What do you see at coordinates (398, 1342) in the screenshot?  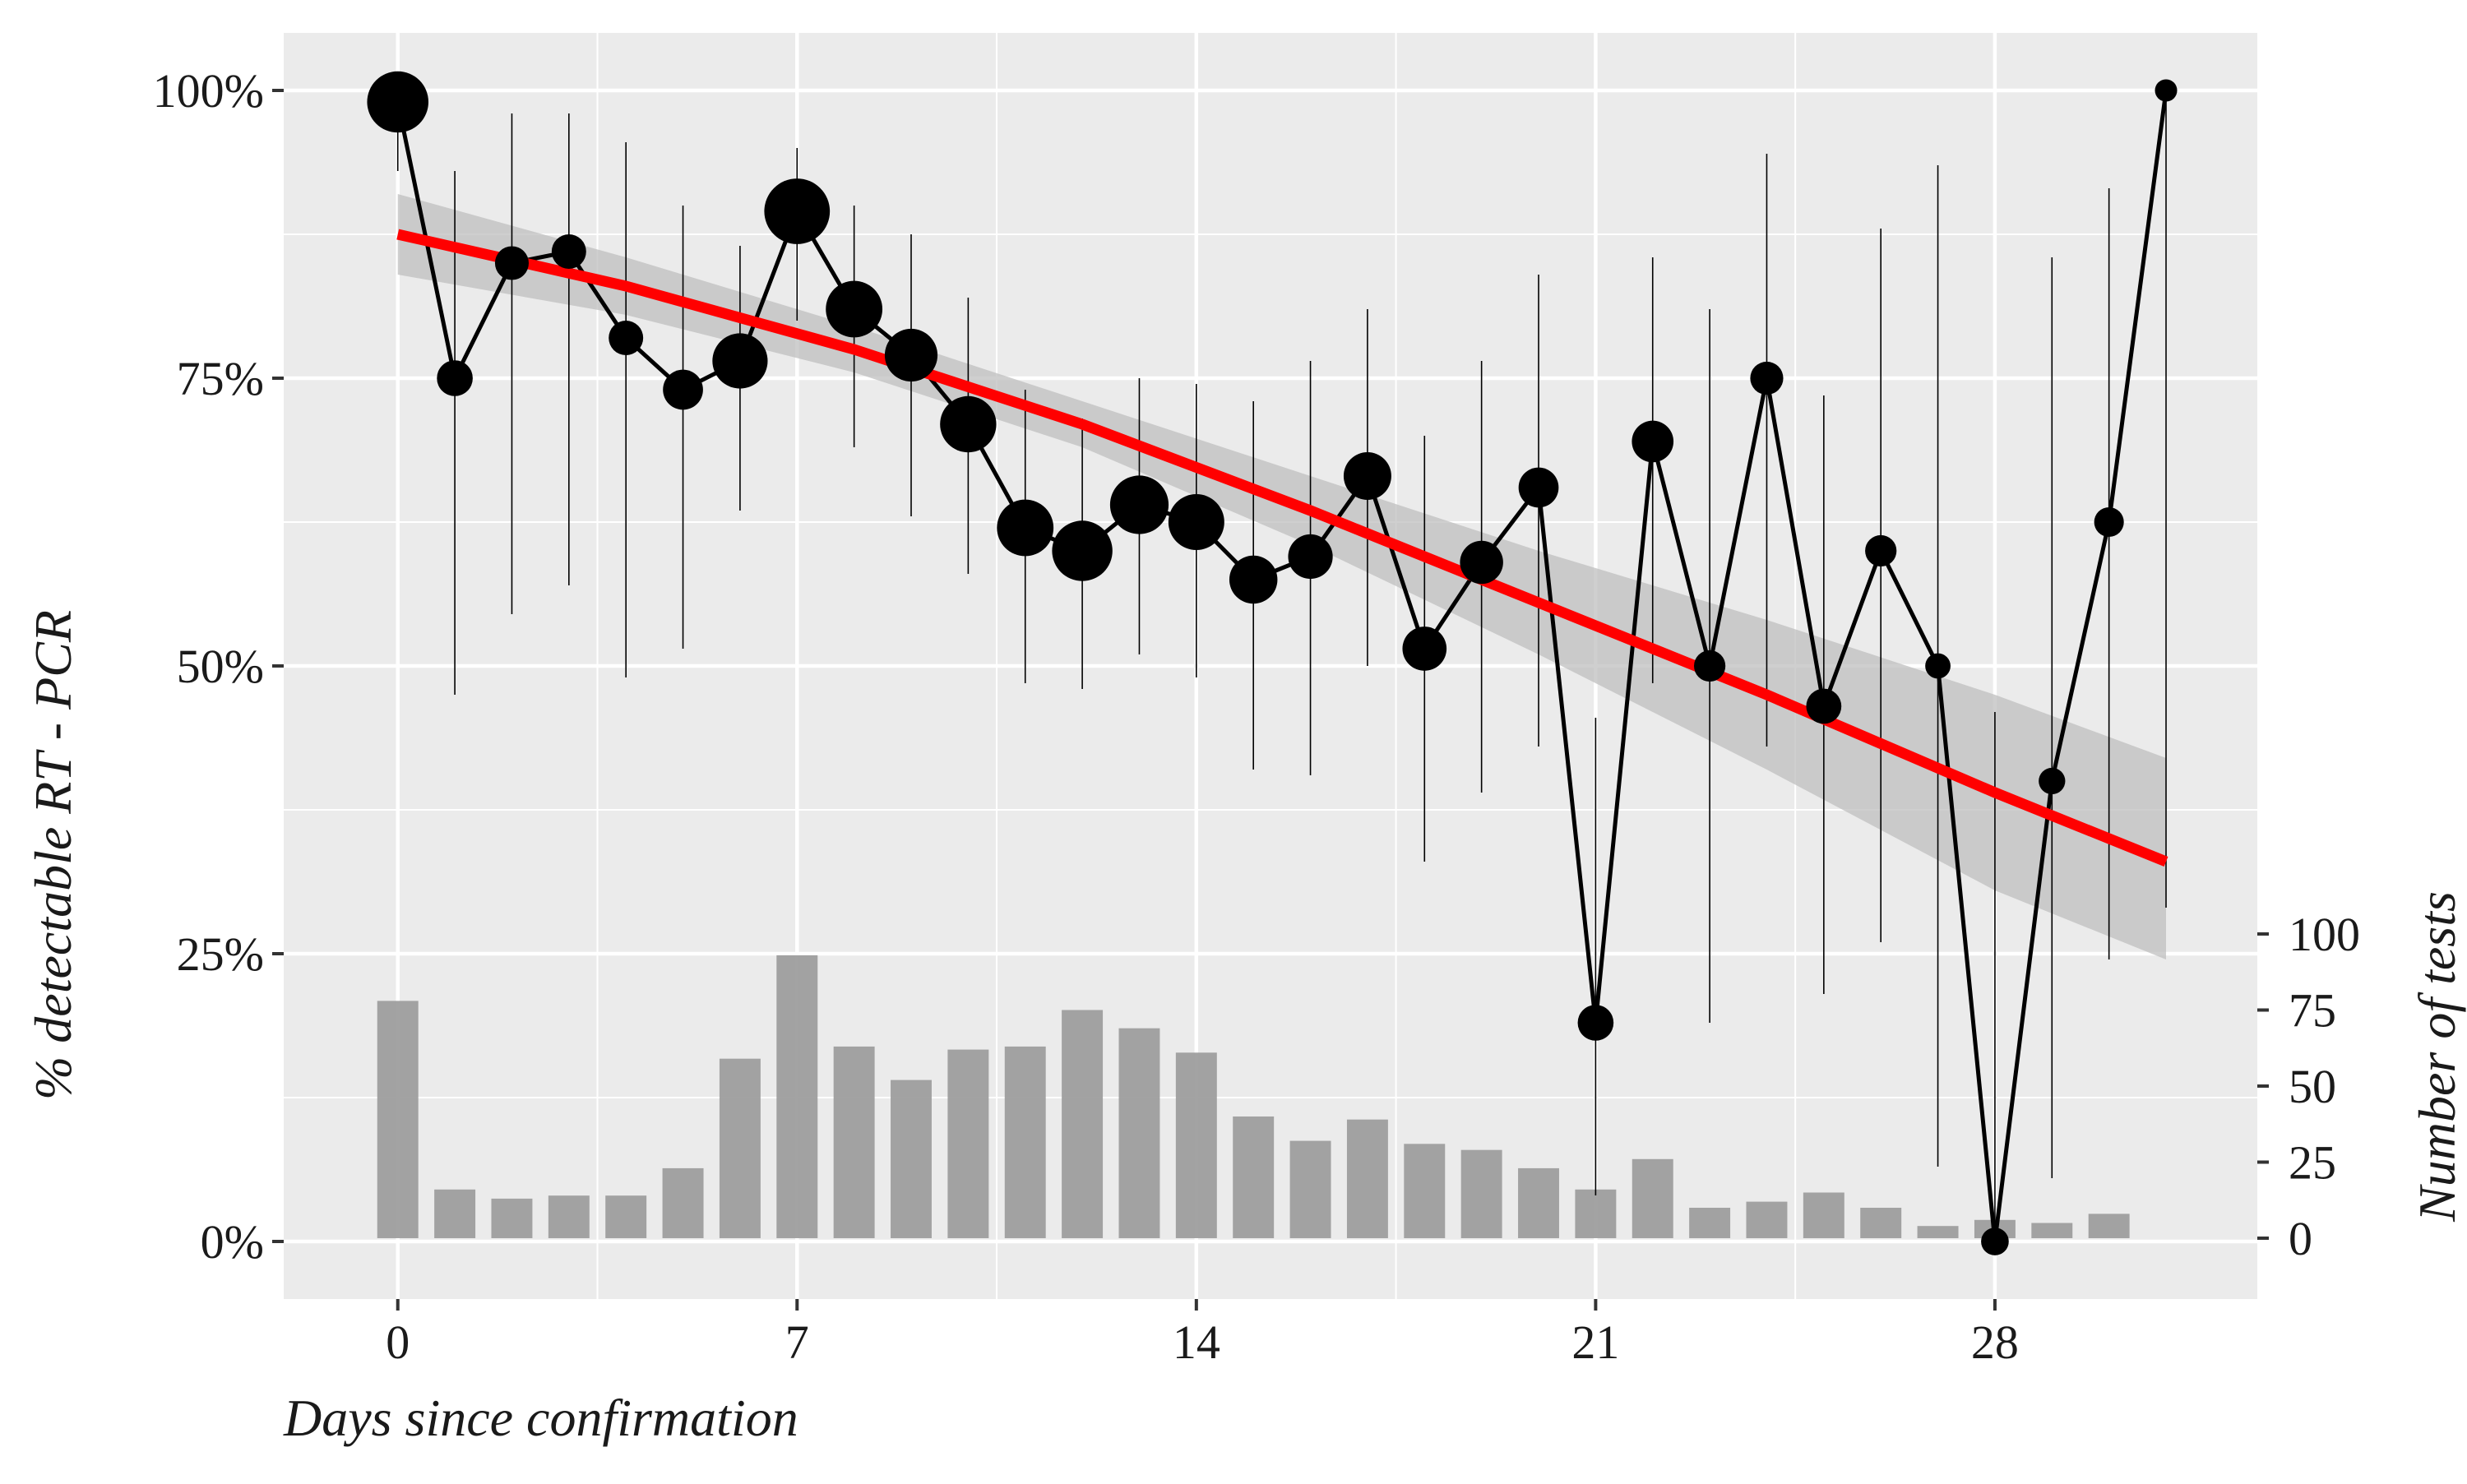 I see `x-tick-label: 0` at bounding box center [398, 1342].